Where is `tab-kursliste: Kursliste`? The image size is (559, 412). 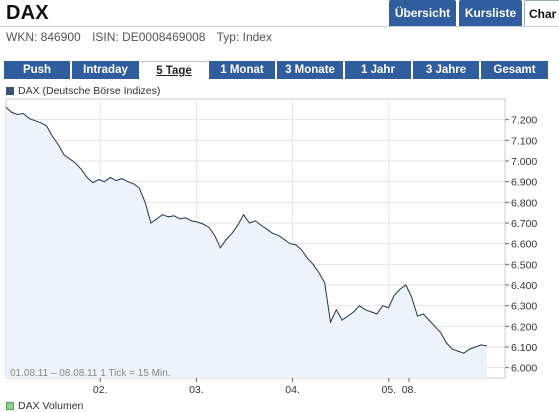 tab-kursliste: Kursliste is located at coordinates (490, 13).